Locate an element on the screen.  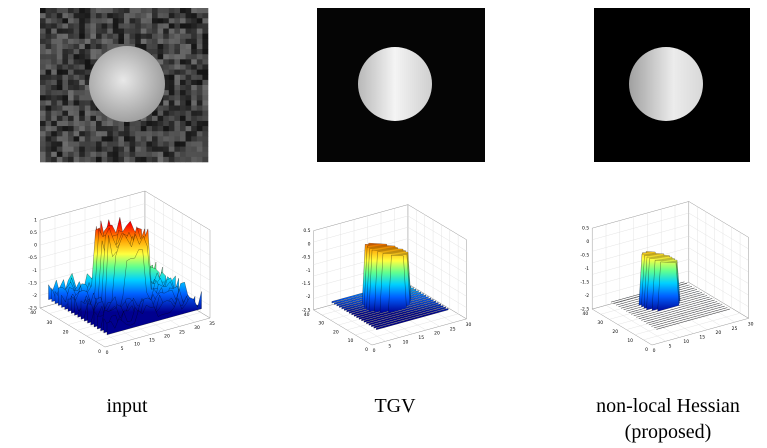
x-tick-label: 15 is located at coordinates (421, 338).